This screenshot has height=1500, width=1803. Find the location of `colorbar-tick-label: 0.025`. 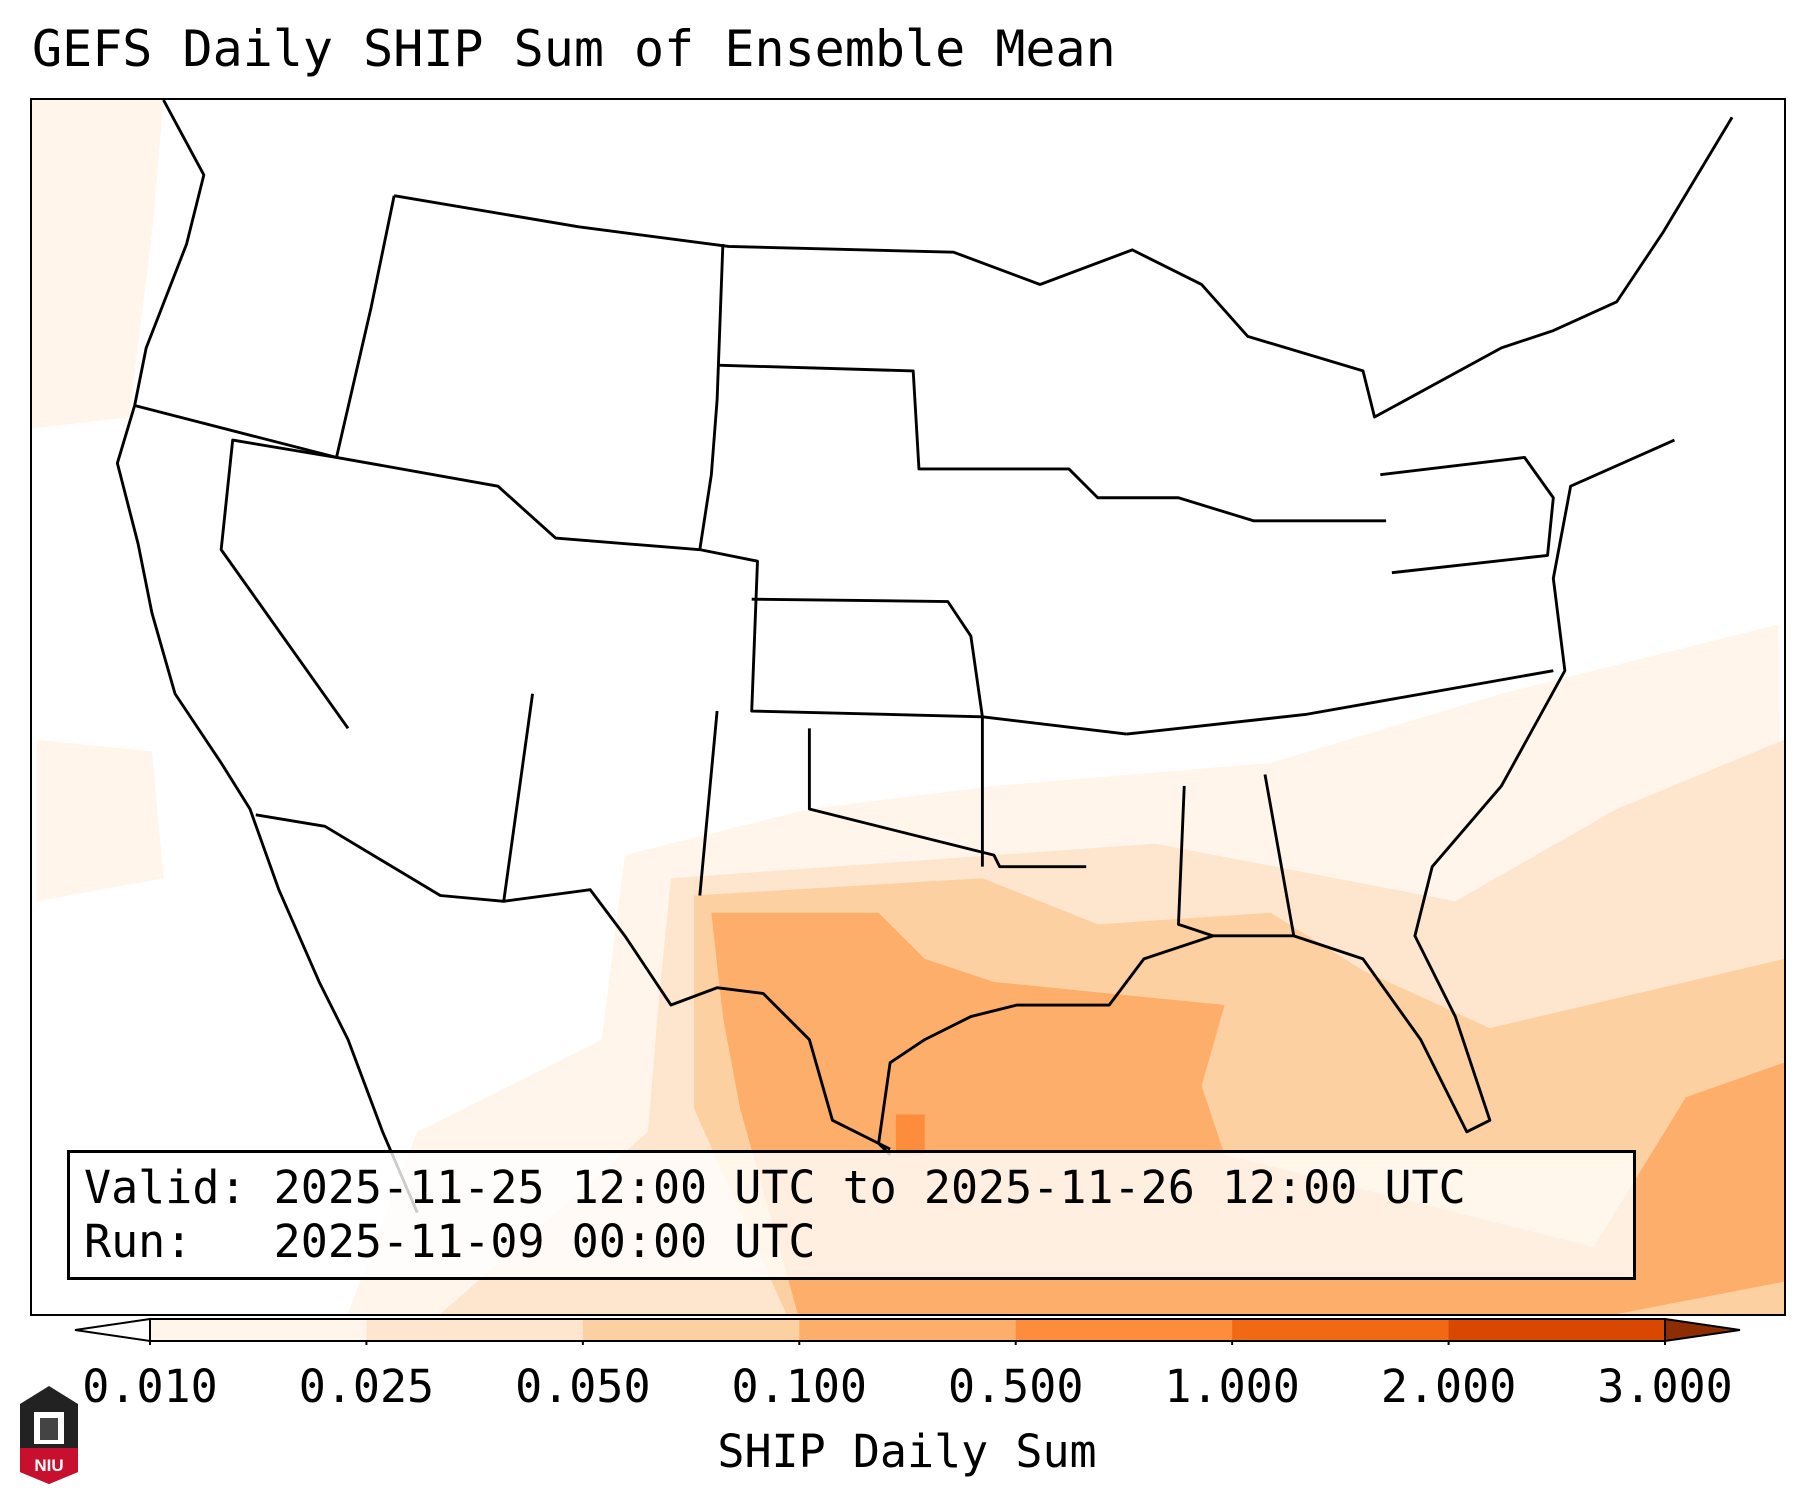

colorbar-tick-label: 0.025 is located at coordinates (366, 1386).